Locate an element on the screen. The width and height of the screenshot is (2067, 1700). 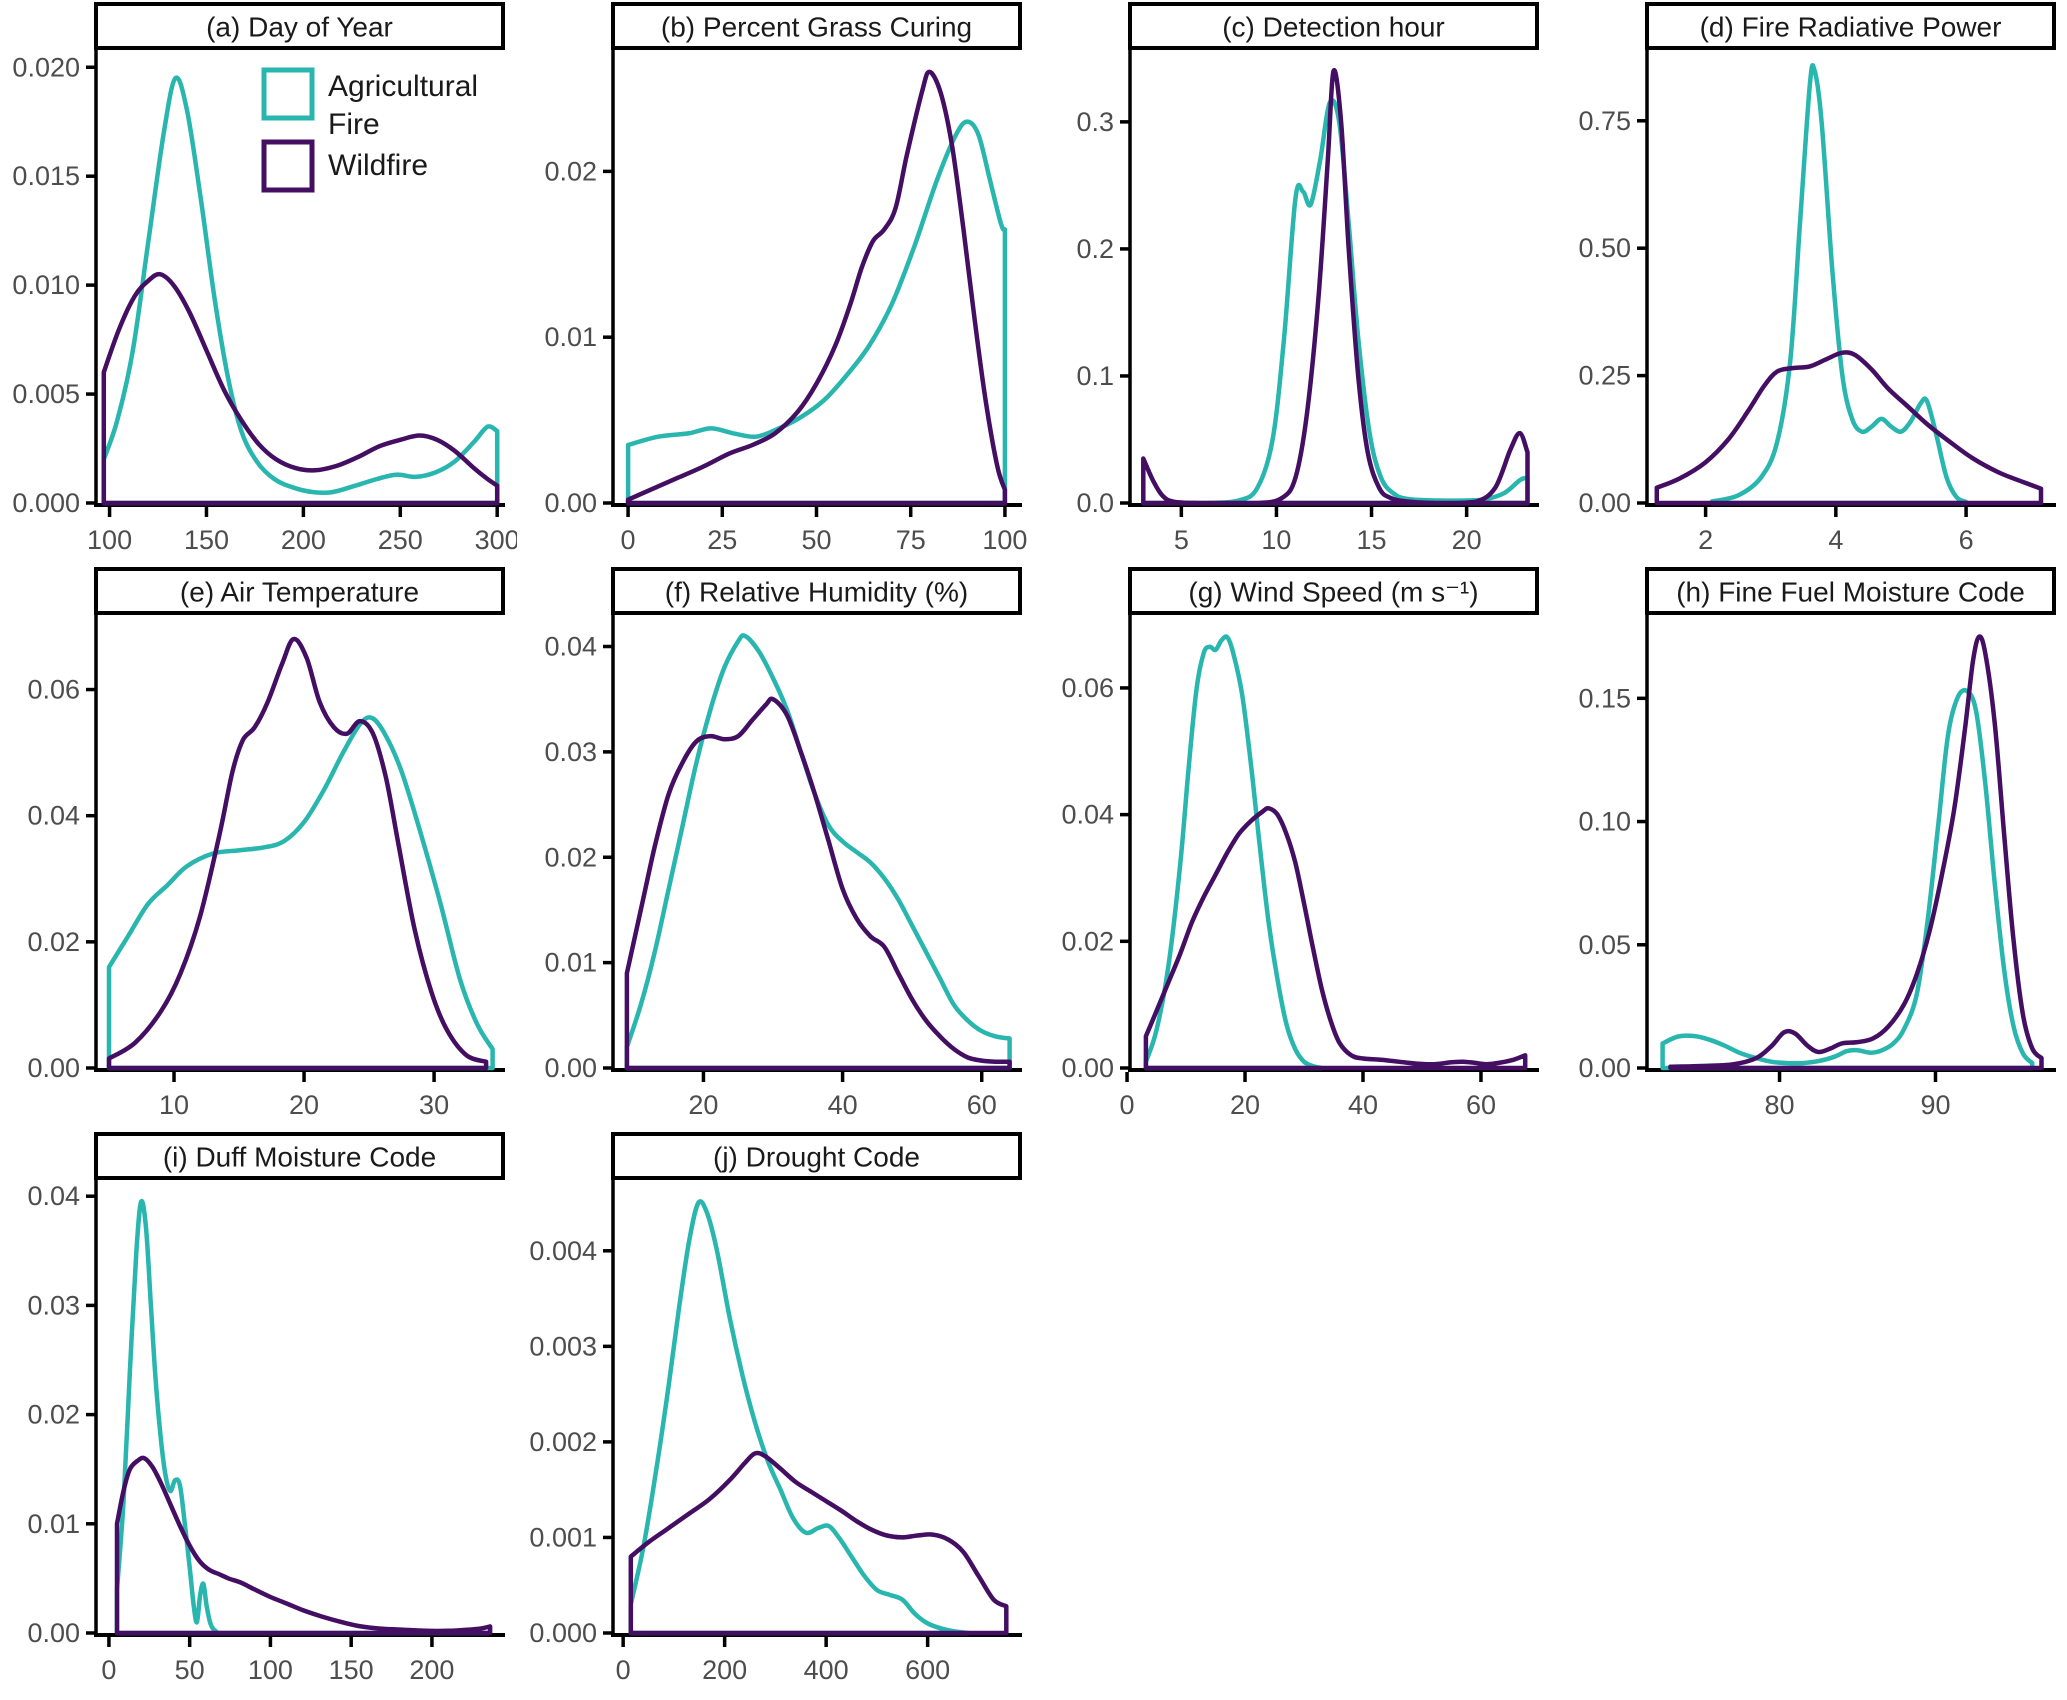
facet-title: (a) Day of Year is located at coordinates (299, 27).